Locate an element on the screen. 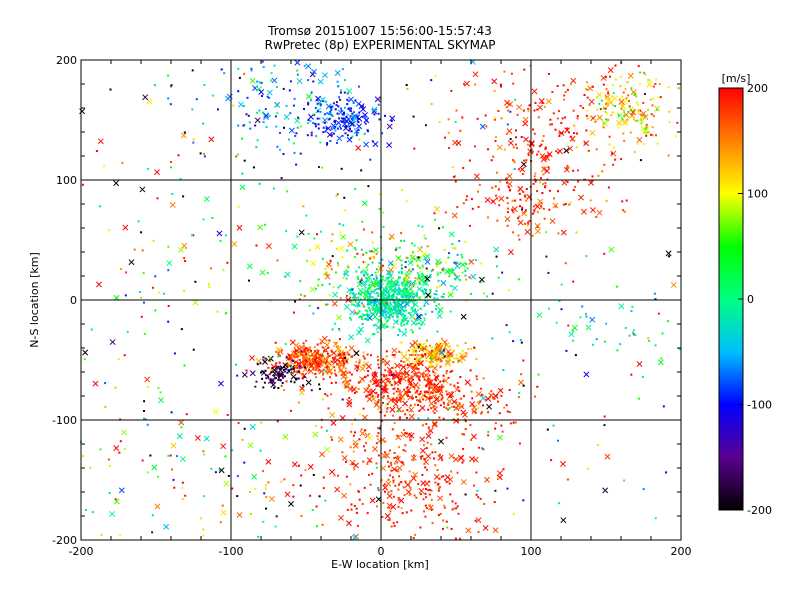  colorbar-tick-label: -200 is located at coordinates (759, 510).